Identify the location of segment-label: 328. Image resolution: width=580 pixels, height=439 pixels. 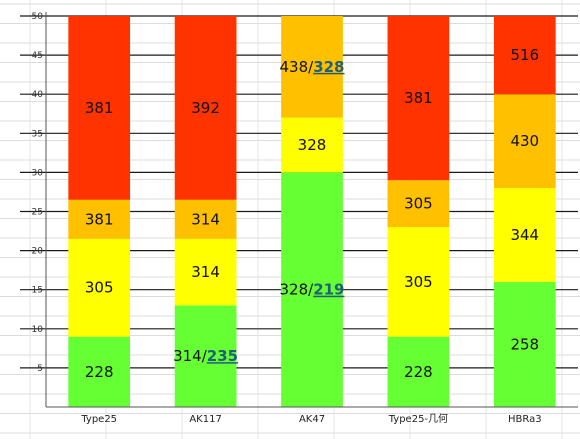
(312, 145).